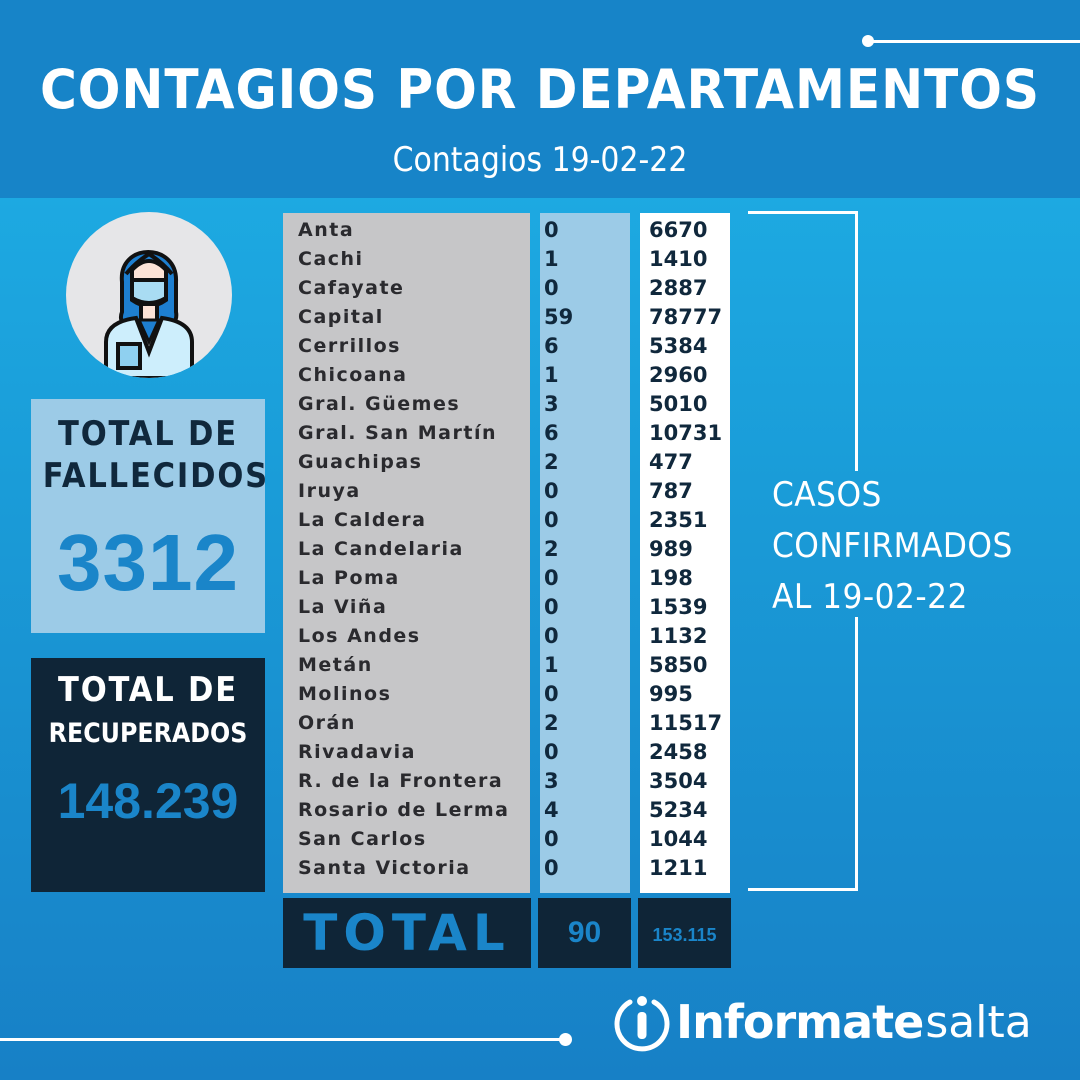  What do you see at coordinates (678, 810) in the screenshot?
I see `total-value: 5234` at bounding box center [678, 810].